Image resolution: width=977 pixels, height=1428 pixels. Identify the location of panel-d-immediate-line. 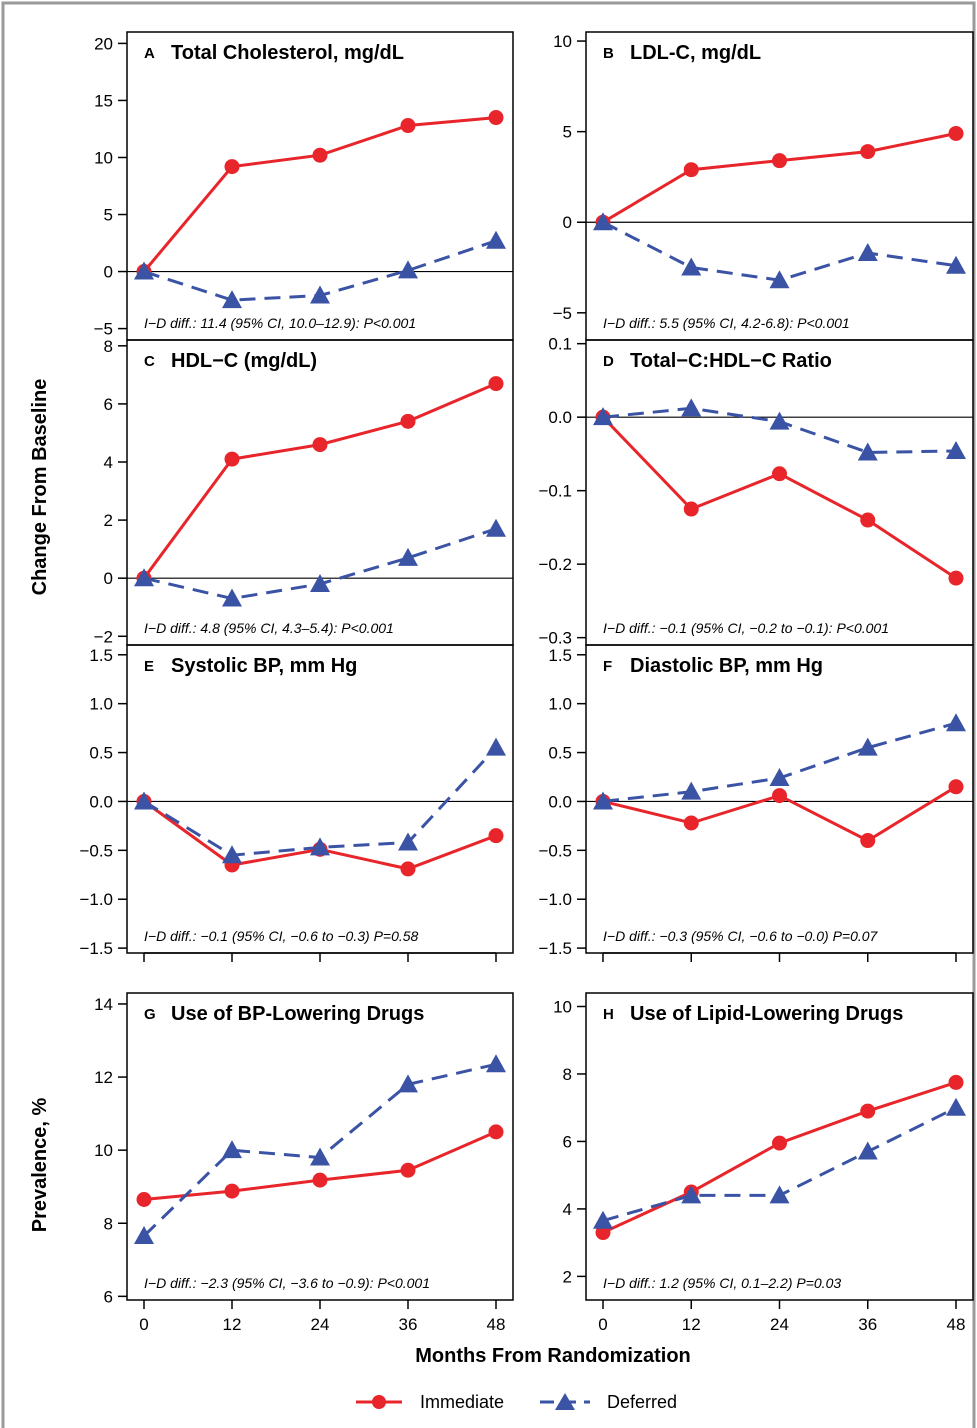
(779, 498).